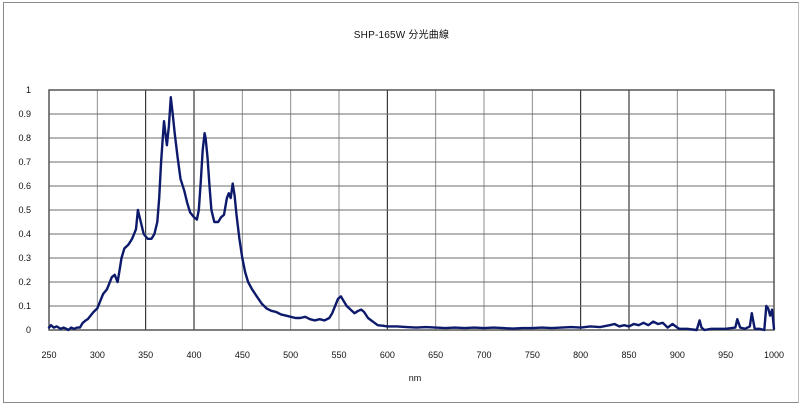 This screenshot has width=803, height=408. I want to click on y-tick-label: 0.9, so click(24, 114).